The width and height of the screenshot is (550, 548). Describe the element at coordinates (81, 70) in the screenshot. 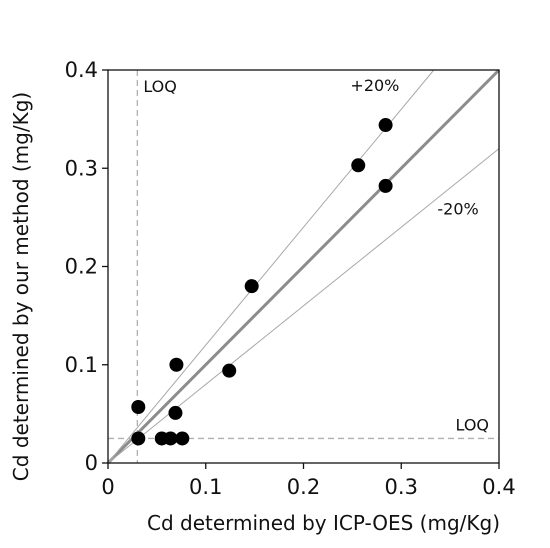

I see `y-tick-label: 0.4` at that location.